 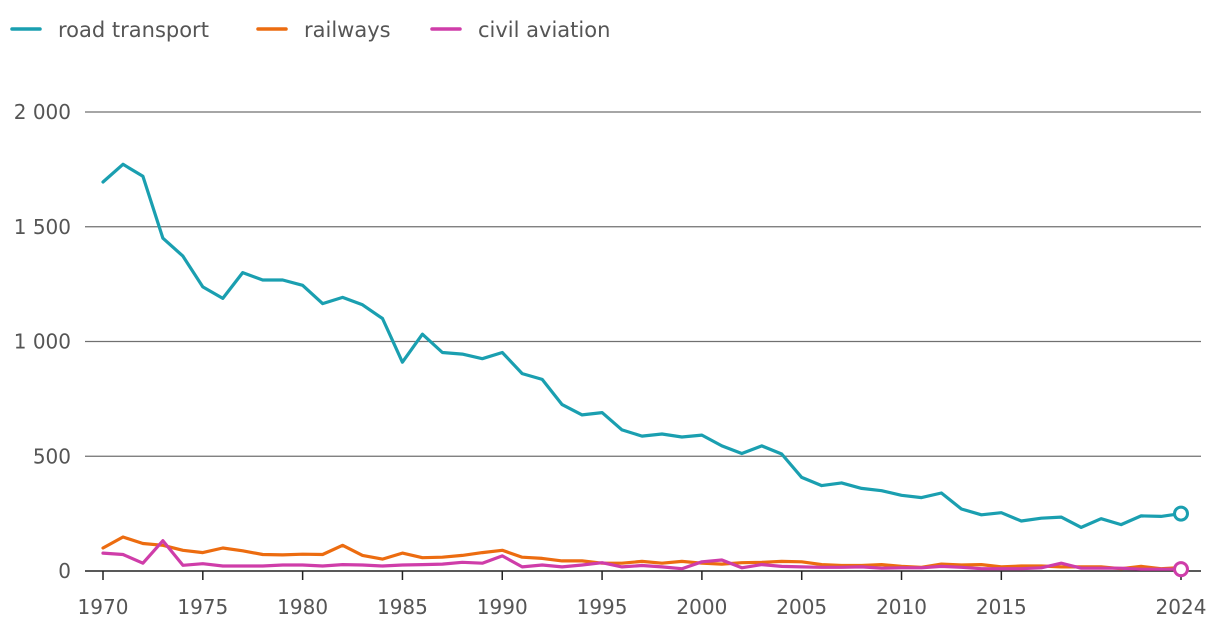 What do you see at coordinates (202, 607) in the screenshot?
I see `x-tick-label: 1975` at bounding box center [202, 607].